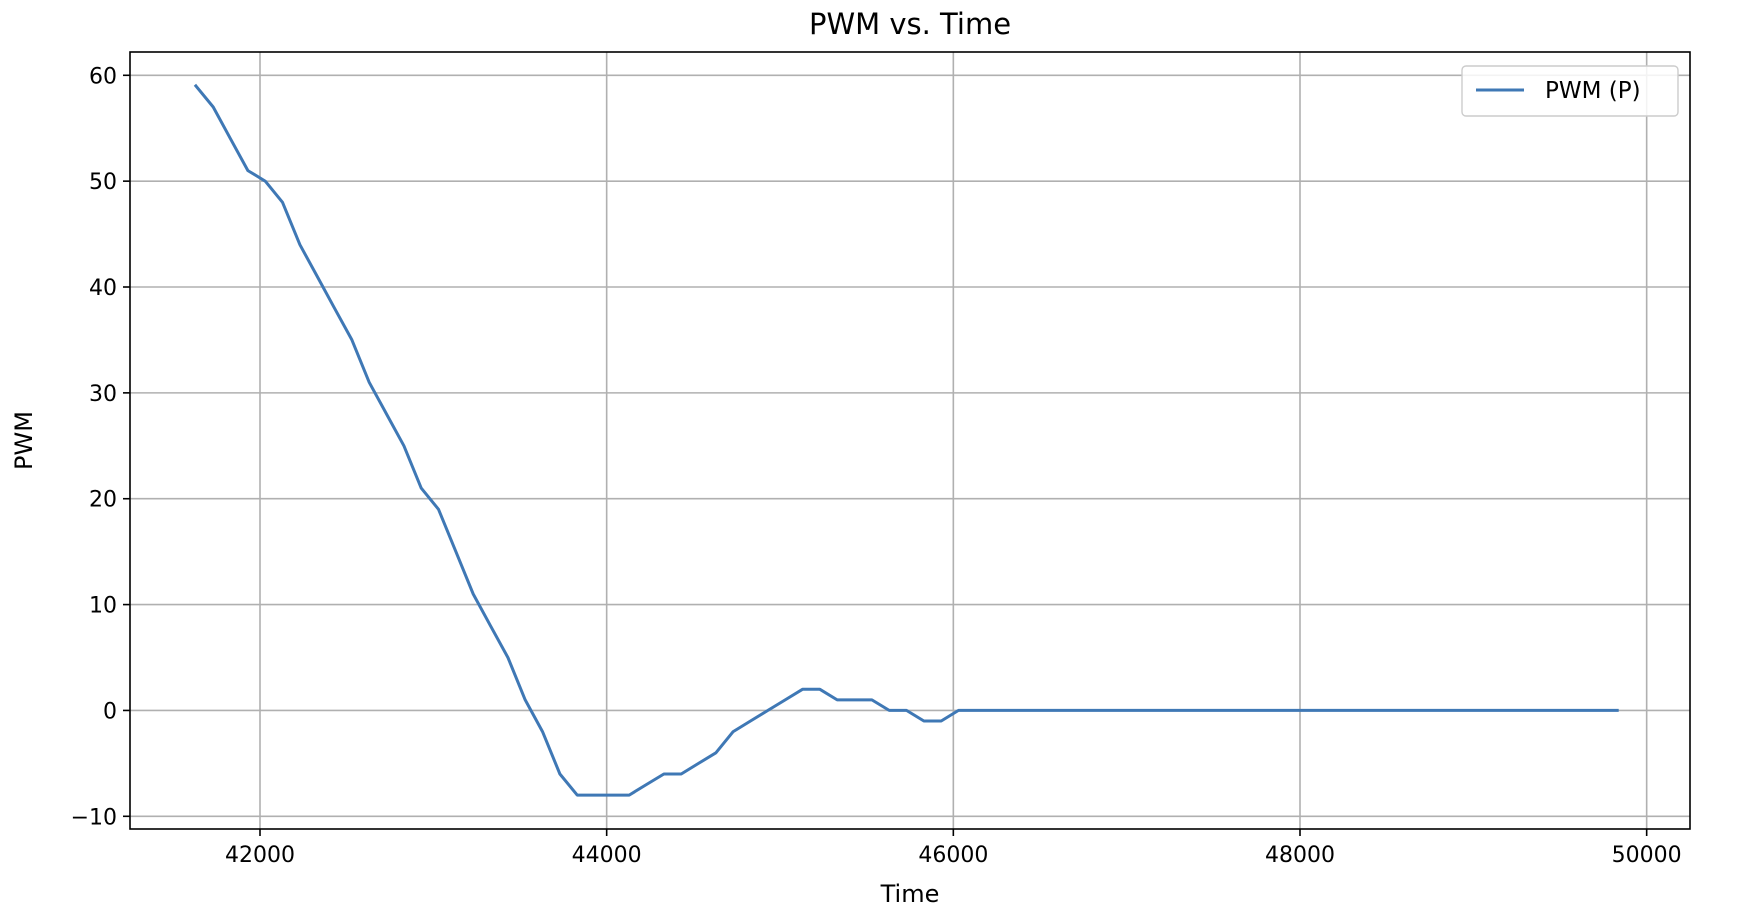  I want to click on chart-title: PWM vs. Time, so click(910, 24).